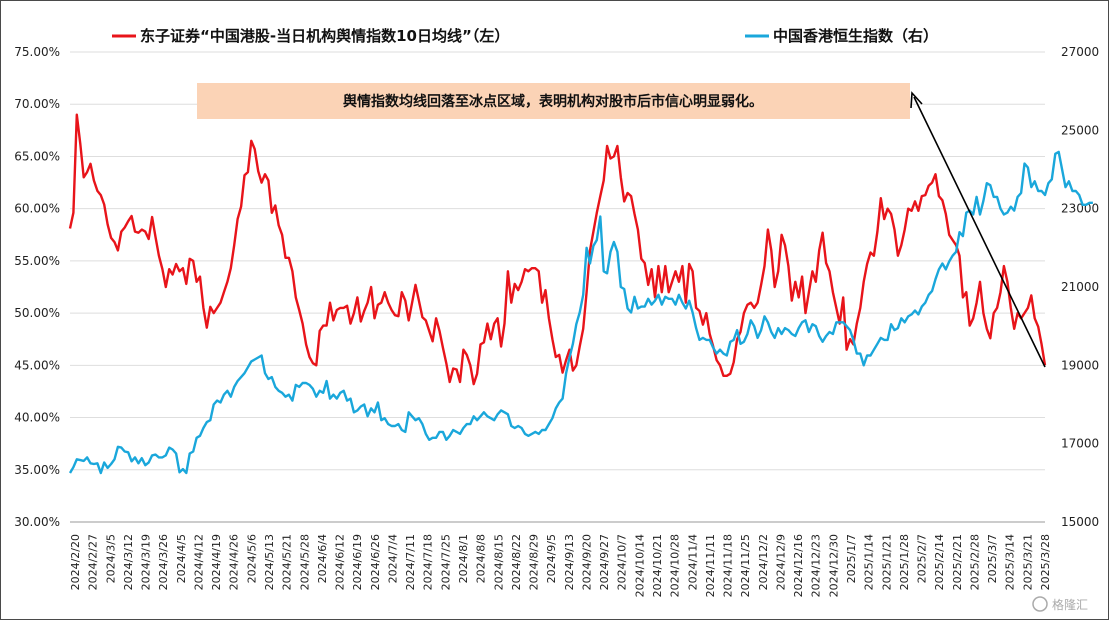 The width and height of the screenshot is (1109, 620). I want to click on x-tick-label: 2024/11/25, so click(745, 565).